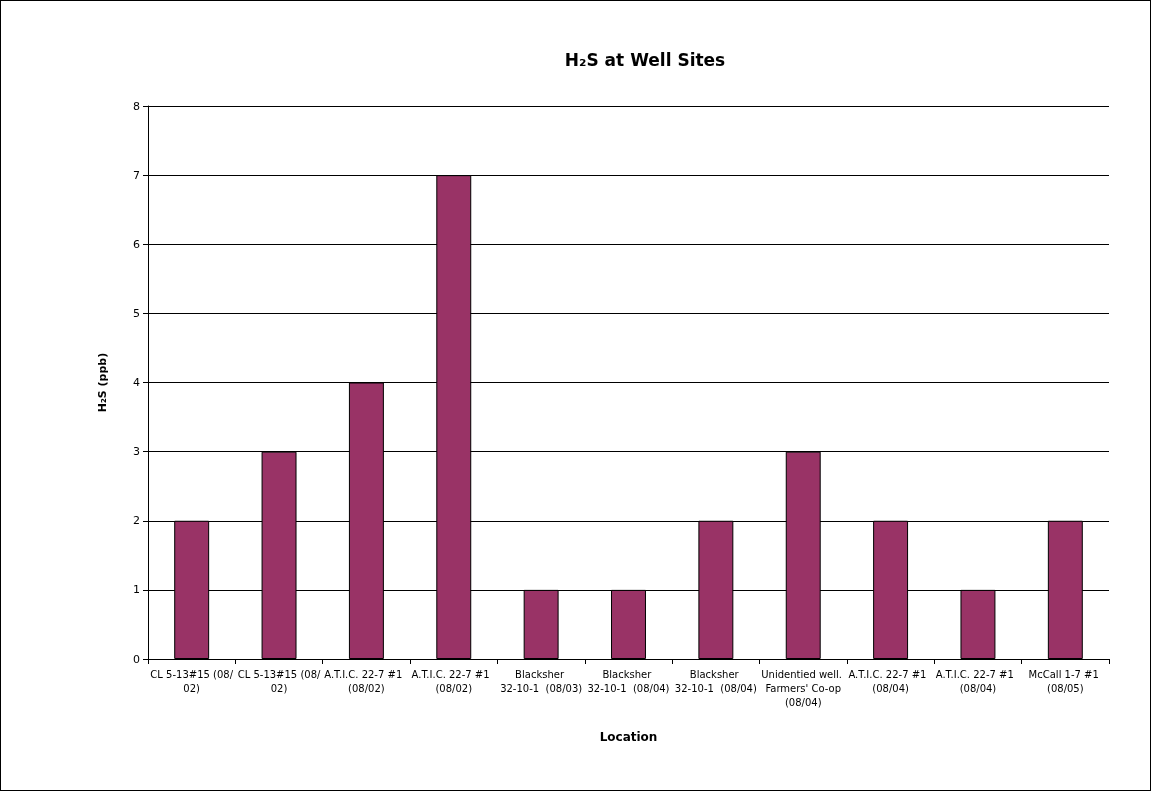  I want to click on y-tick-label: 0, so click(136, 659).